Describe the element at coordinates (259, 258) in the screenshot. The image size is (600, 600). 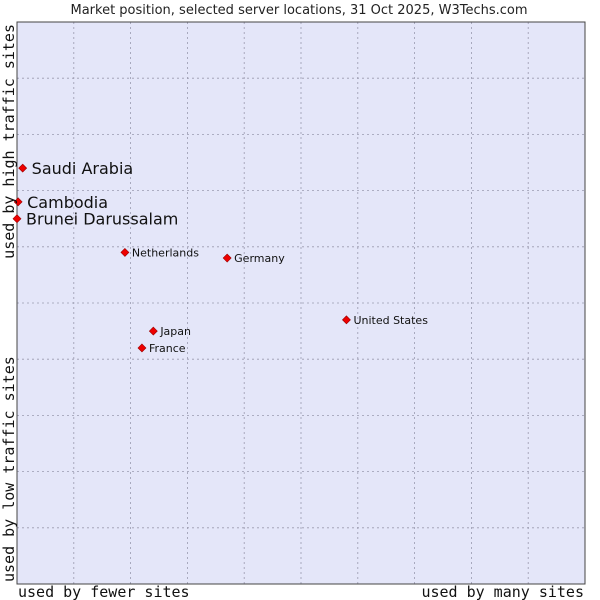
I see `data-label-germany: Germany` at that location.